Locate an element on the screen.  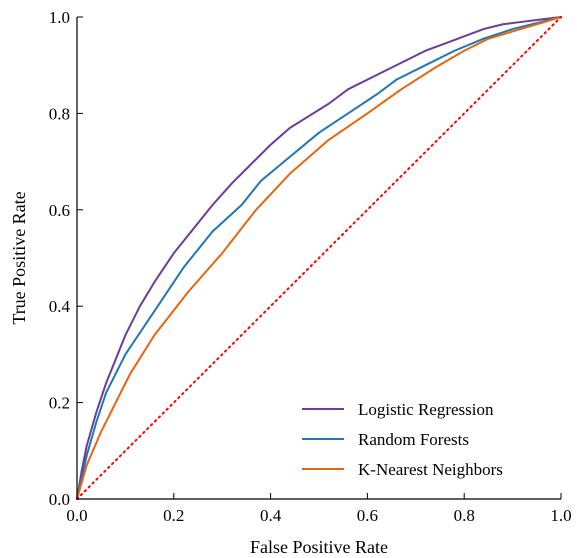
x-tick-label: 0.0 is located at coordinates (76, 515).